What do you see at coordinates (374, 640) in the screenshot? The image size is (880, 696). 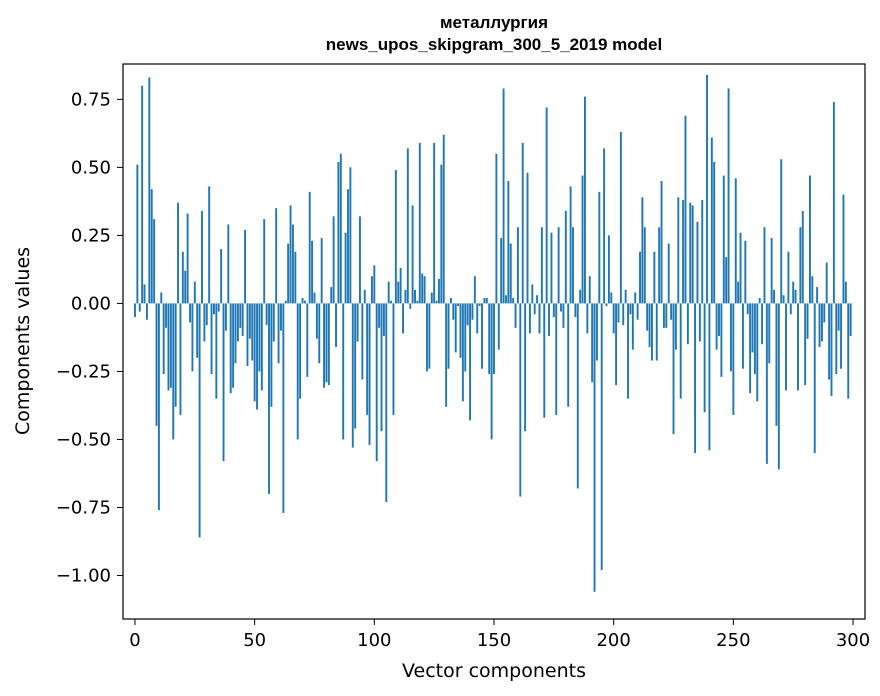 I see `x-tick-label: 100` at bounding box center [374, 640].